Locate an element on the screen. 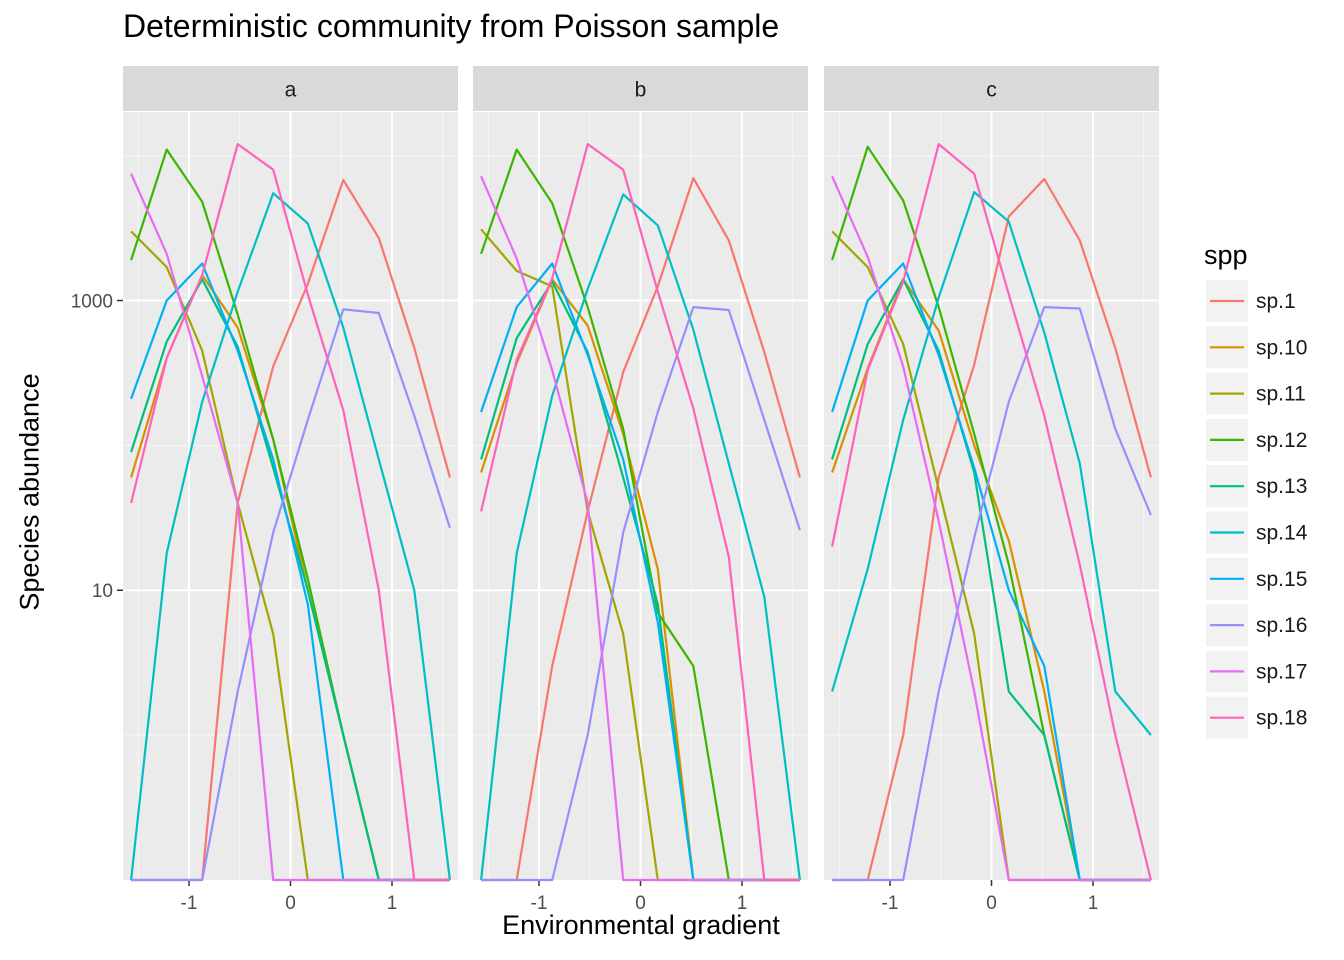  facet-label-b: b is located at coordinates (641, 90).